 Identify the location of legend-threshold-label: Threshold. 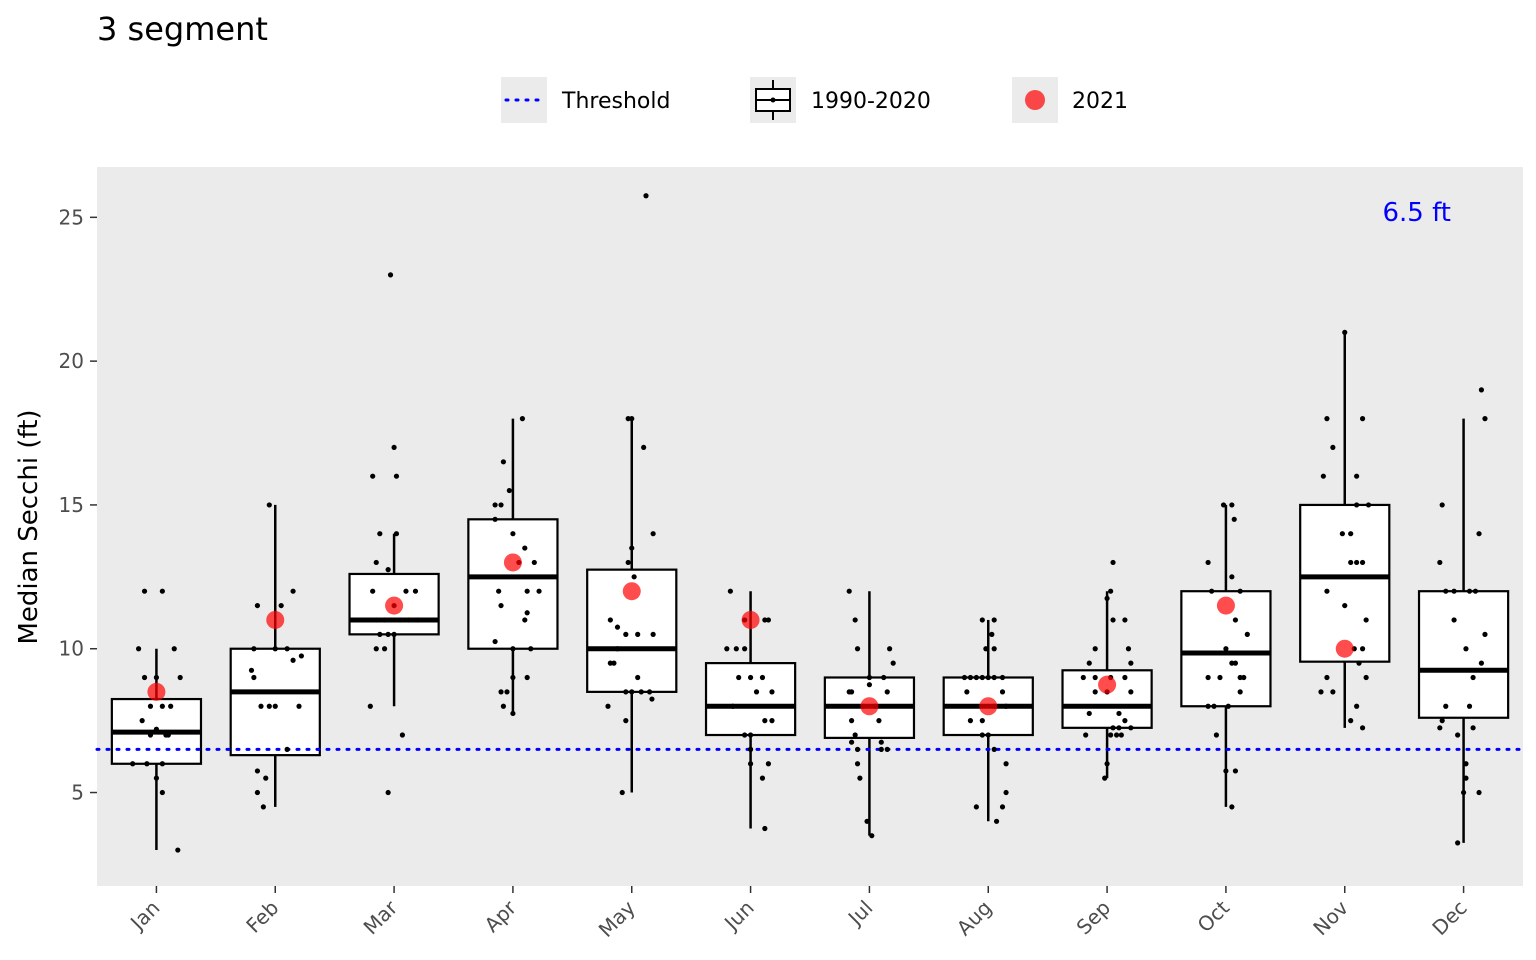
(615, 101).